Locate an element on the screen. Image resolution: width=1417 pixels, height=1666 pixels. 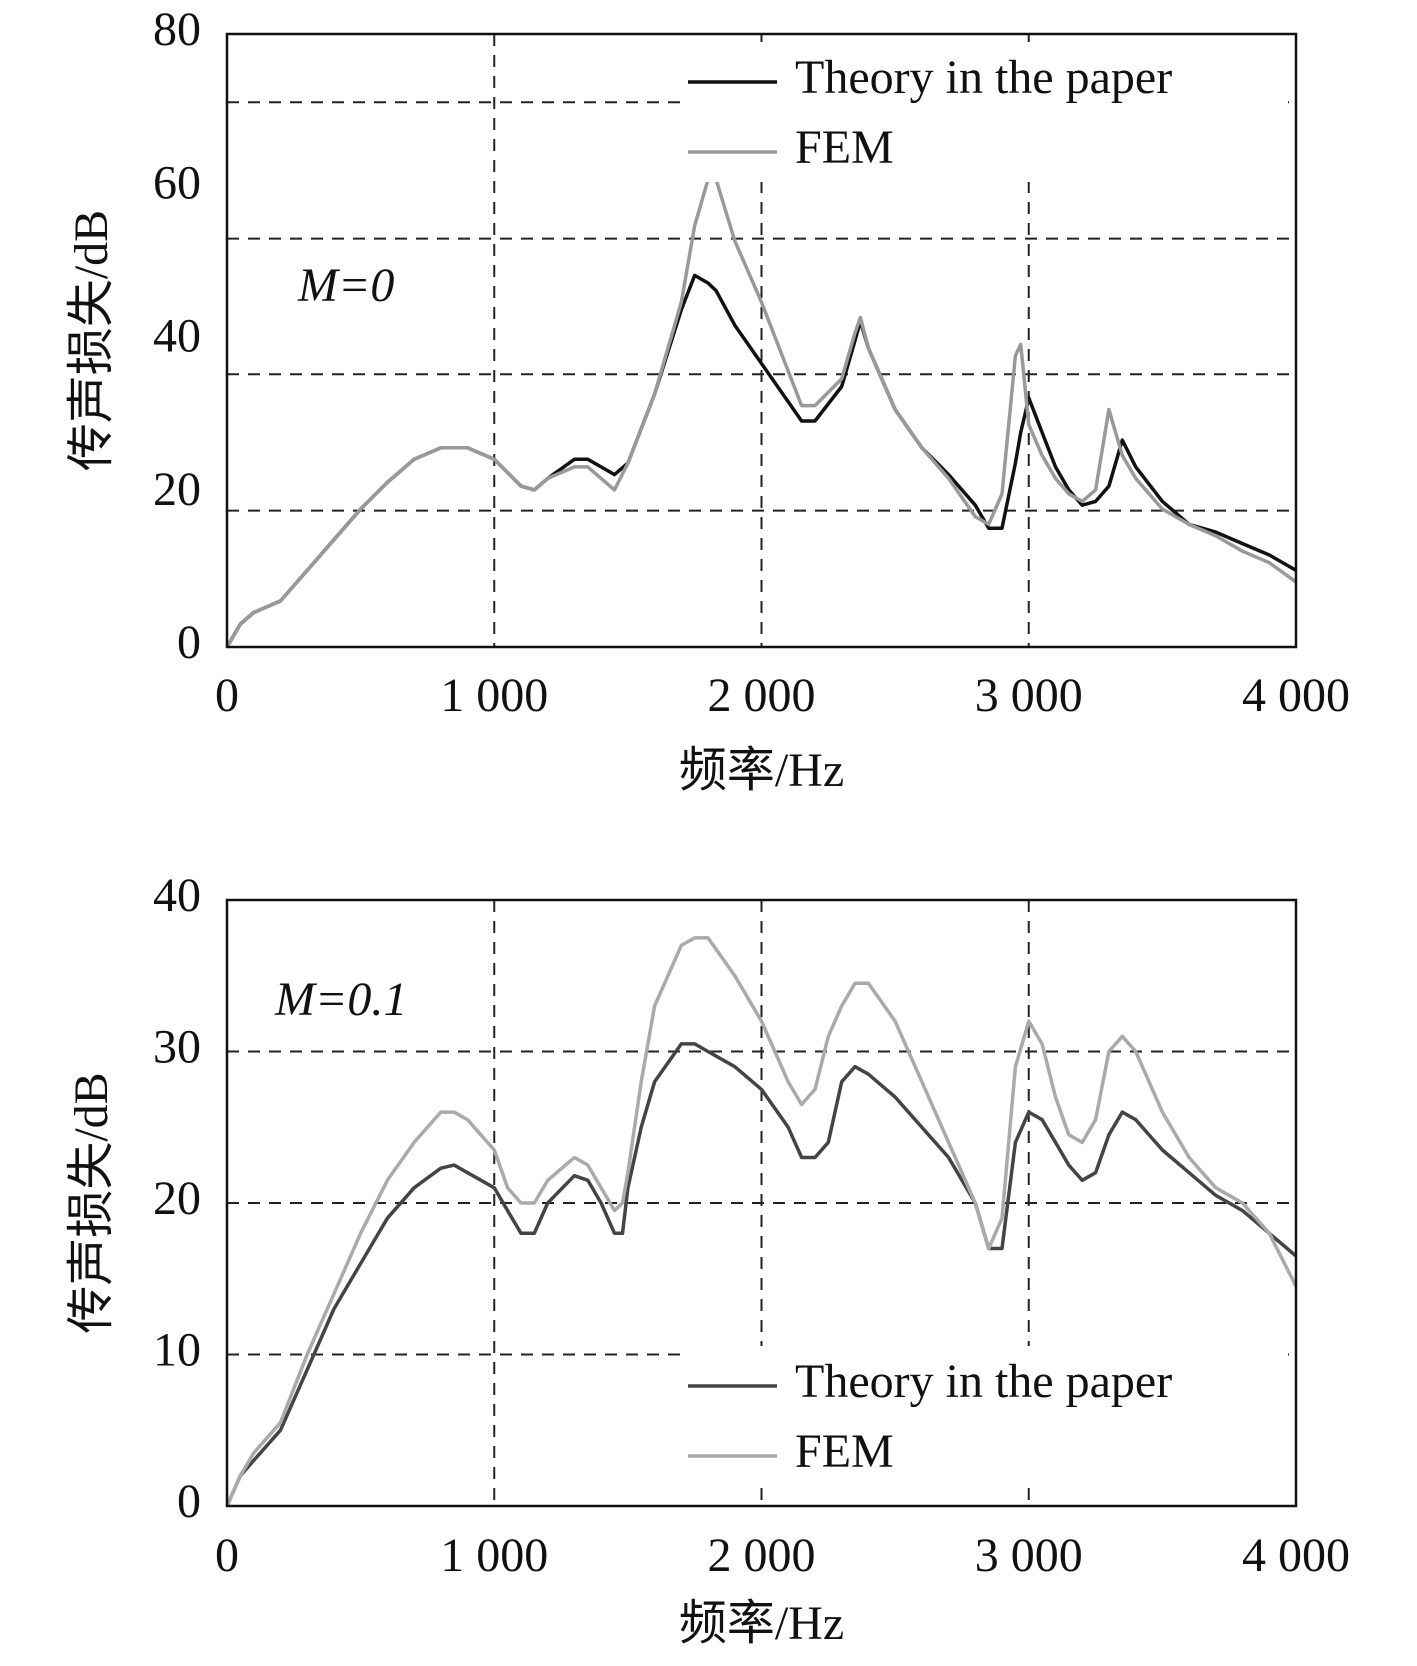
y-tick-label: 60 is located at coordinates (177, 182).